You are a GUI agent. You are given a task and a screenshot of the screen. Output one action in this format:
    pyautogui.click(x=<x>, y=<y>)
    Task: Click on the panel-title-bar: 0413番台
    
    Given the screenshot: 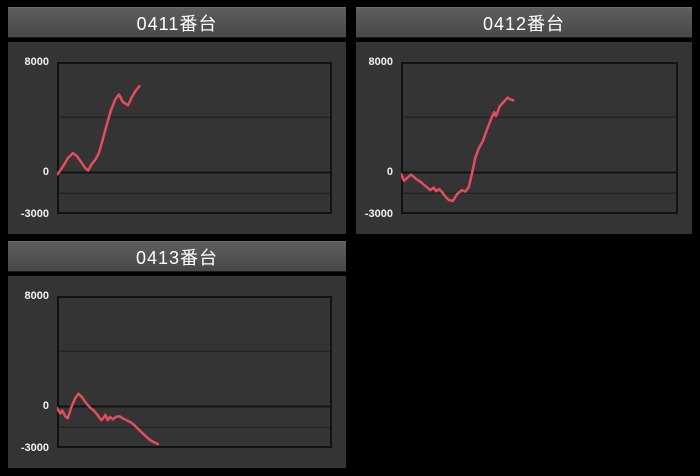 What is the action you would take?
    pyautogui.click(x=177, y=256)
    